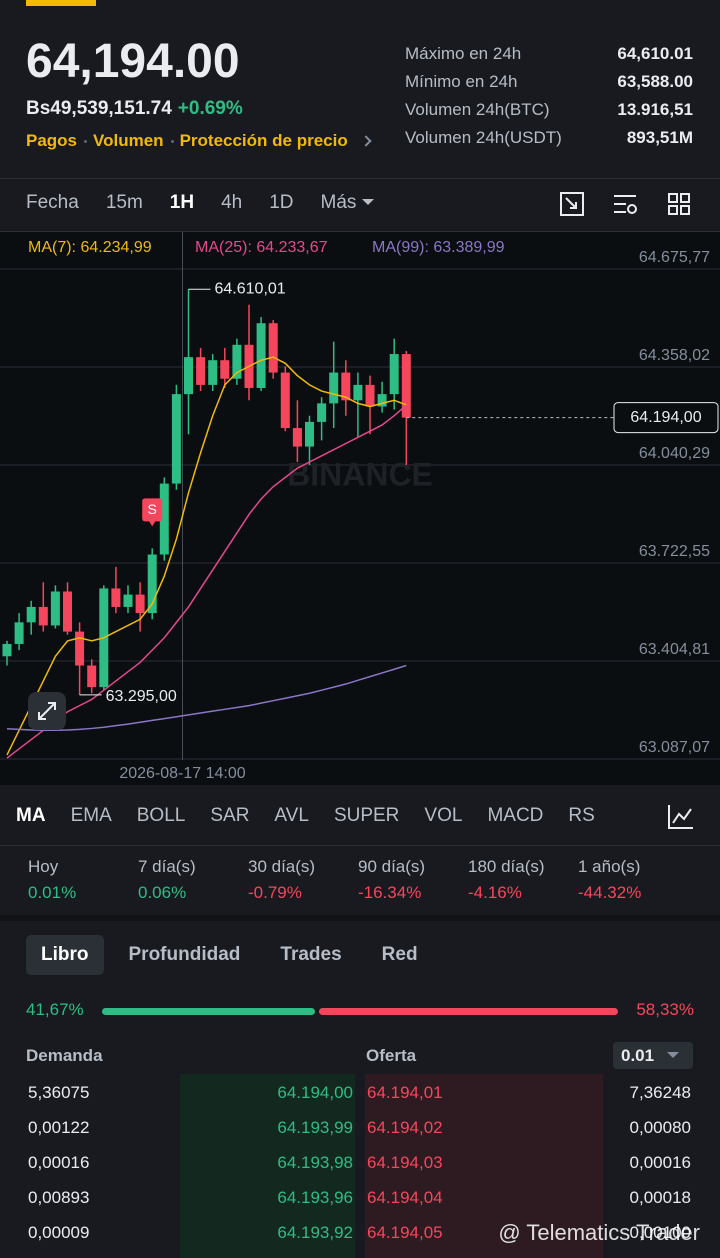  What do you see at coordinates (311, 954) in the screenshot?
I see `book-tab: Trades` at bounding box center [311, 954].